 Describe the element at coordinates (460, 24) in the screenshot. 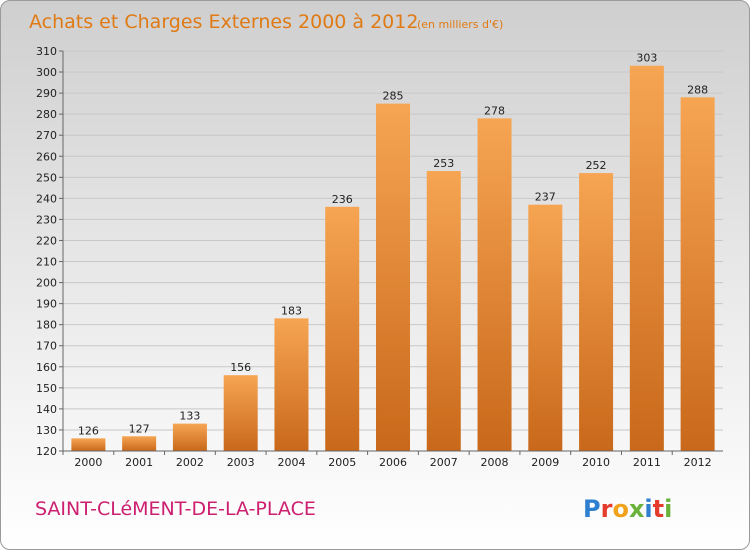

I see `chart-subtitle: (en milliers d'€)` at that location.